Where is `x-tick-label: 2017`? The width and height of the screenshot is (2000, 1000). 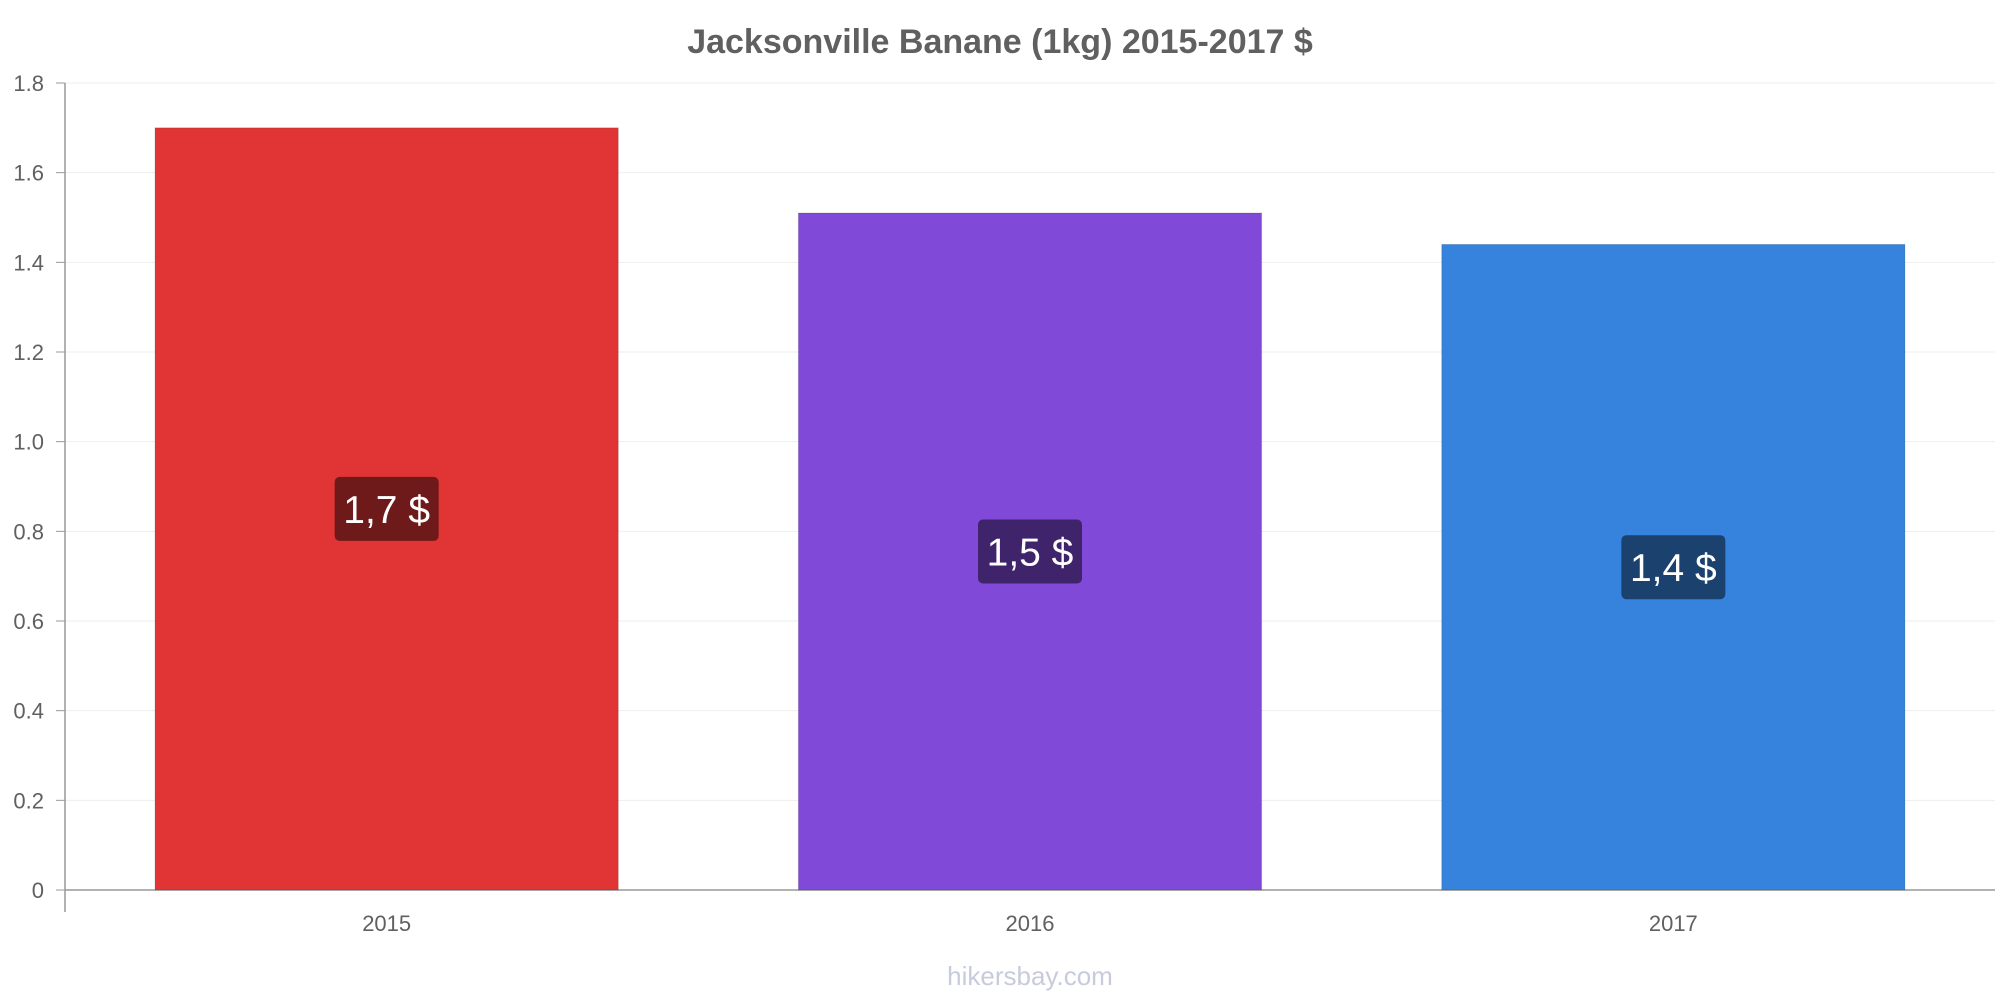 x-tick-label: 2017 is located at coordinates (1673, 923).